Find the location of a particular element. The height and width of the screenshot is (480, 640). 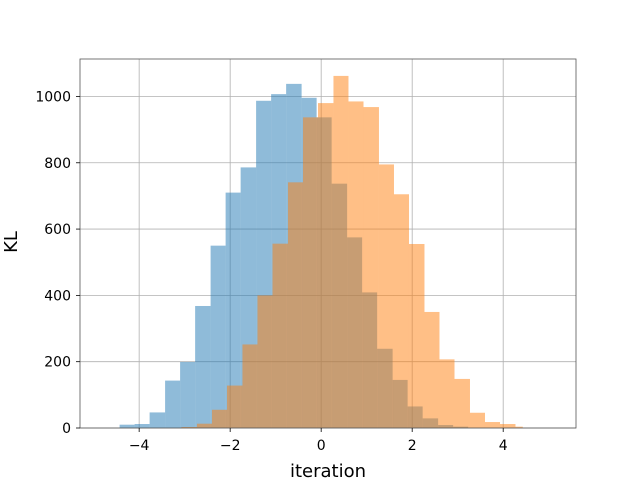

y-tick-label: 400 is located at coordinates (57, 296).